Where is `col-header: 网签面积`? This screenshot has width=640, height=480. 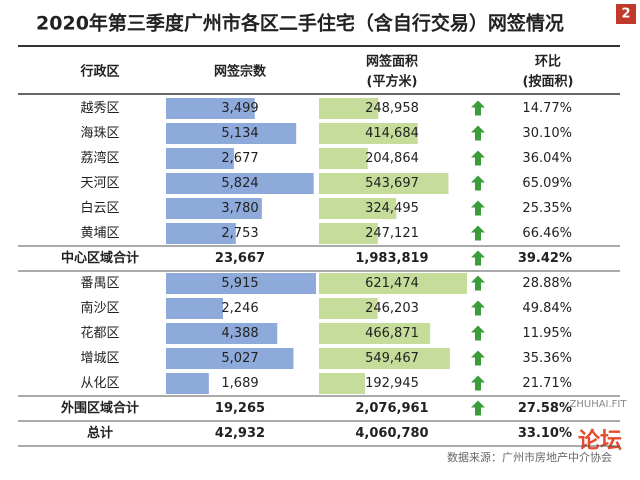
col-header: 网签面积 is located at coordinates (392, 62).